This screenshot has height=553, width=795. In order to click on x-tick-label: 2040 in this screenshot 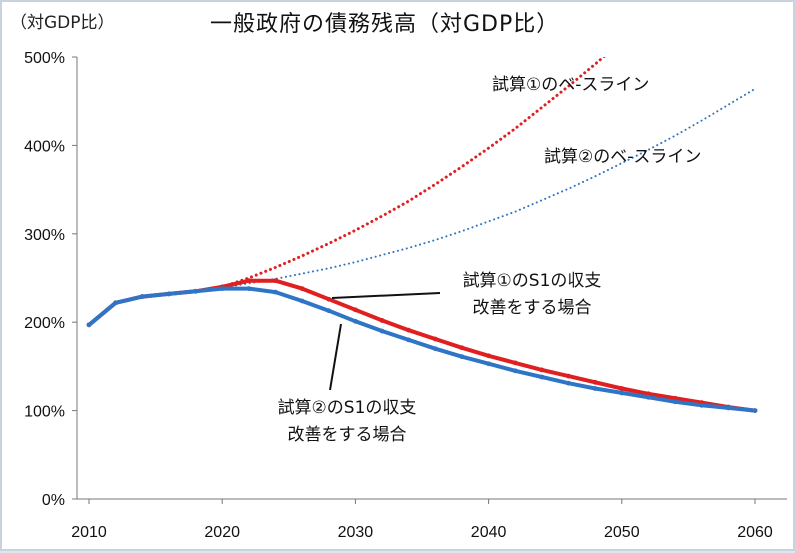, I will do `click(489, 532)`.